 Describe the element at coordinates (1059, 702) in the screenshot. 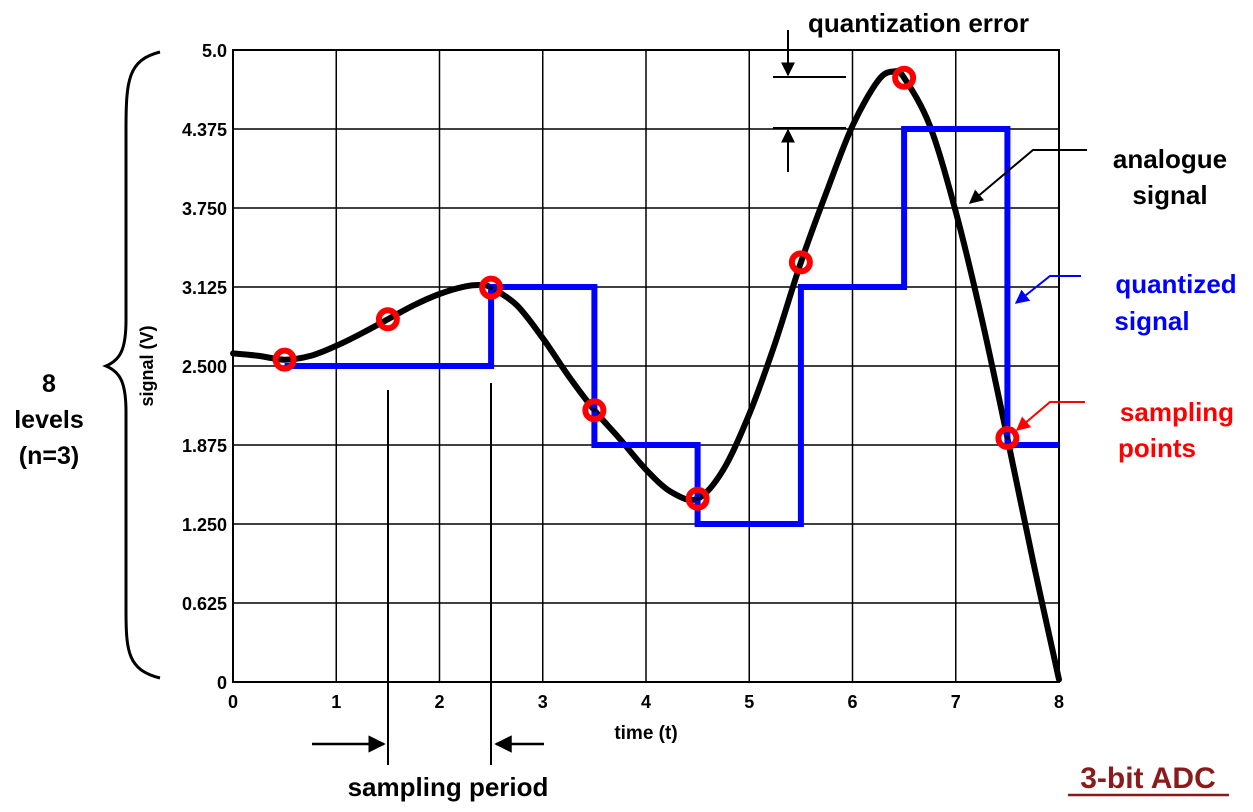

I see `x-tick-label: 8` at that location.